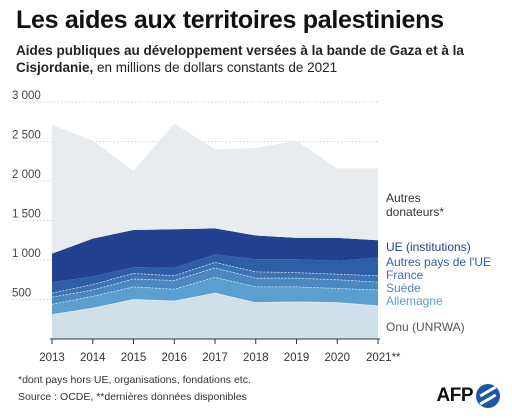 The width and height of the screenshot is (512, 418). What do you see at coordinates (26, 96) in the screenshot?
I see `y-tick-label: 3 000` at bounding box center [26, 96].